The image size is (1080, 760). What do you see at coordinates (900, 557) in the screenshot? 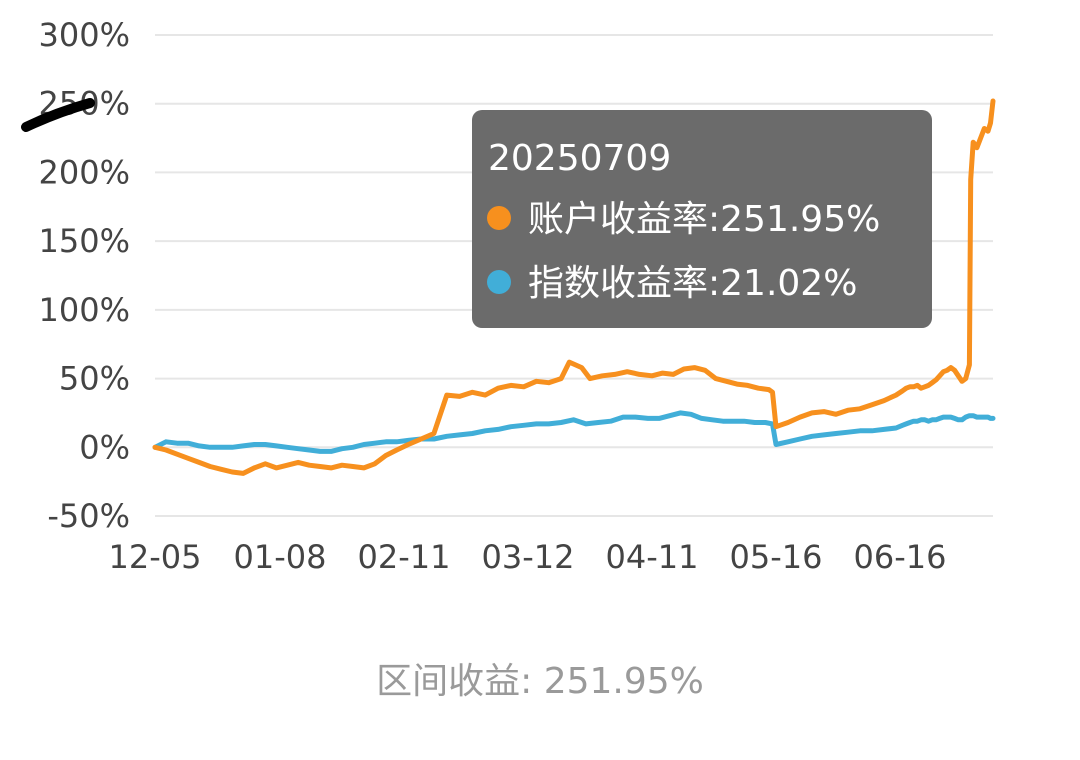
I see `x-tick-label: 06-16` at bounding box center [900, 557].